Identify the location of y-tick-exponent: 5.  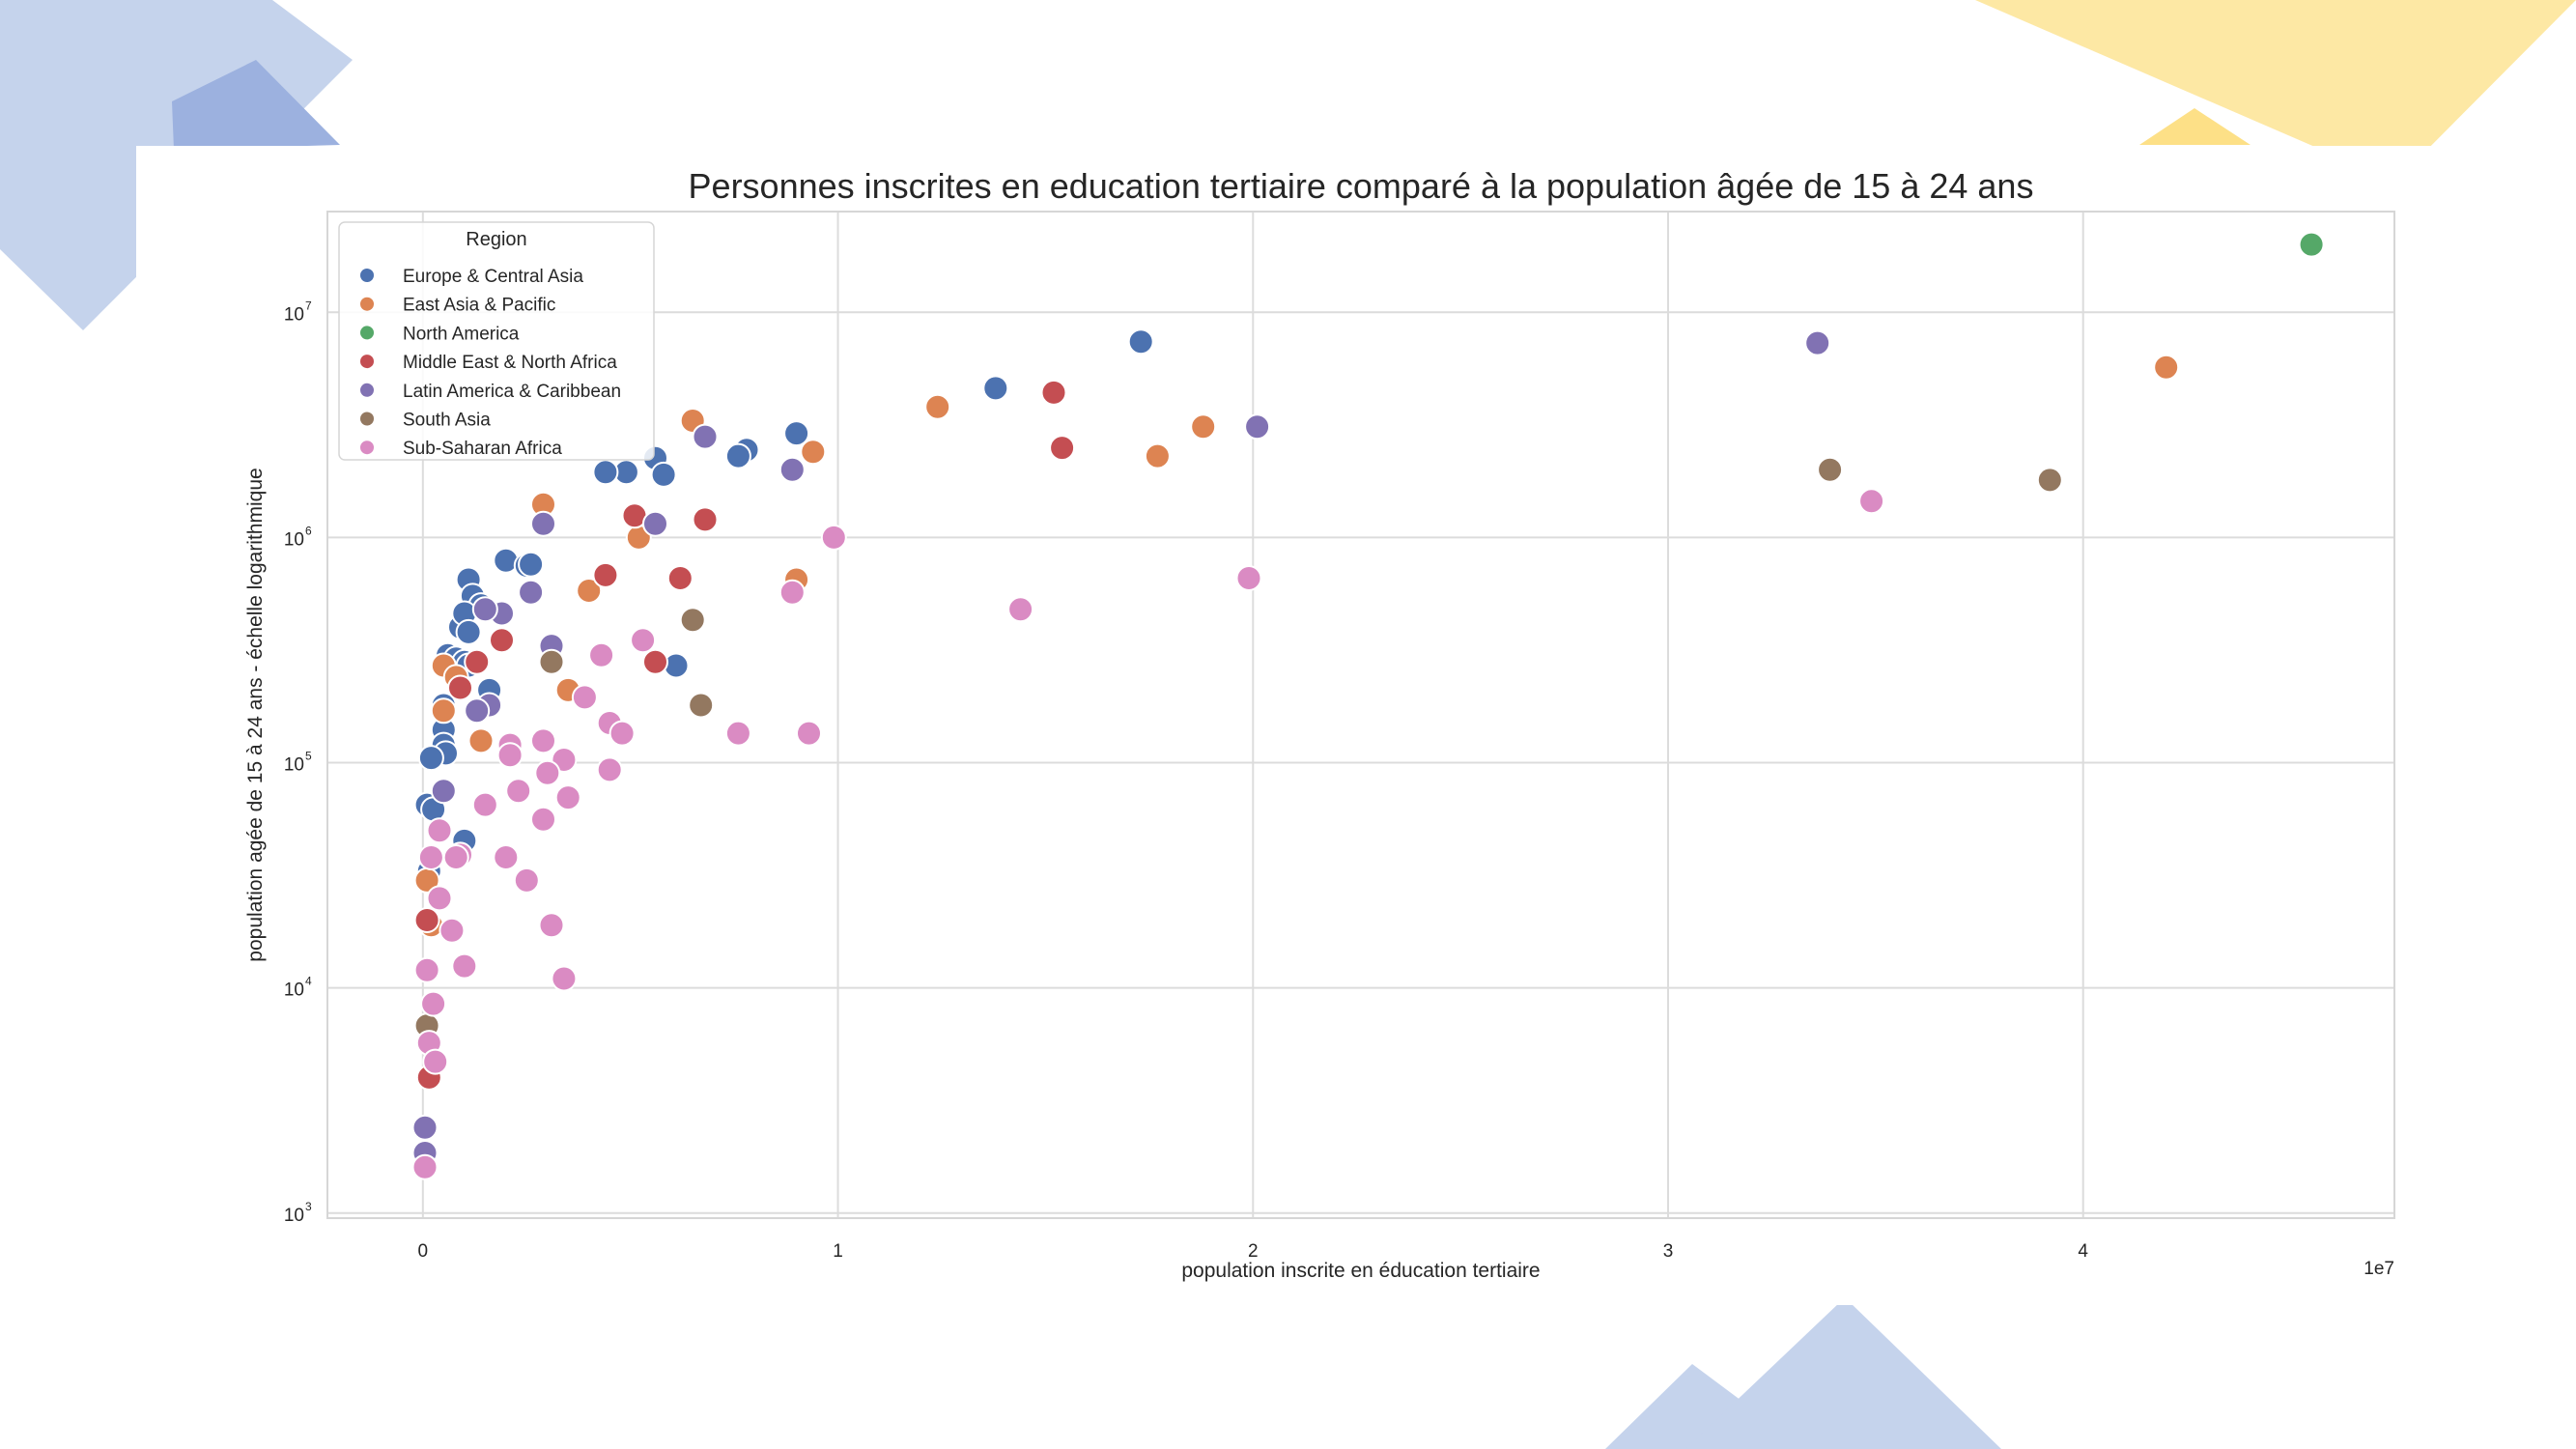
(308, 756).